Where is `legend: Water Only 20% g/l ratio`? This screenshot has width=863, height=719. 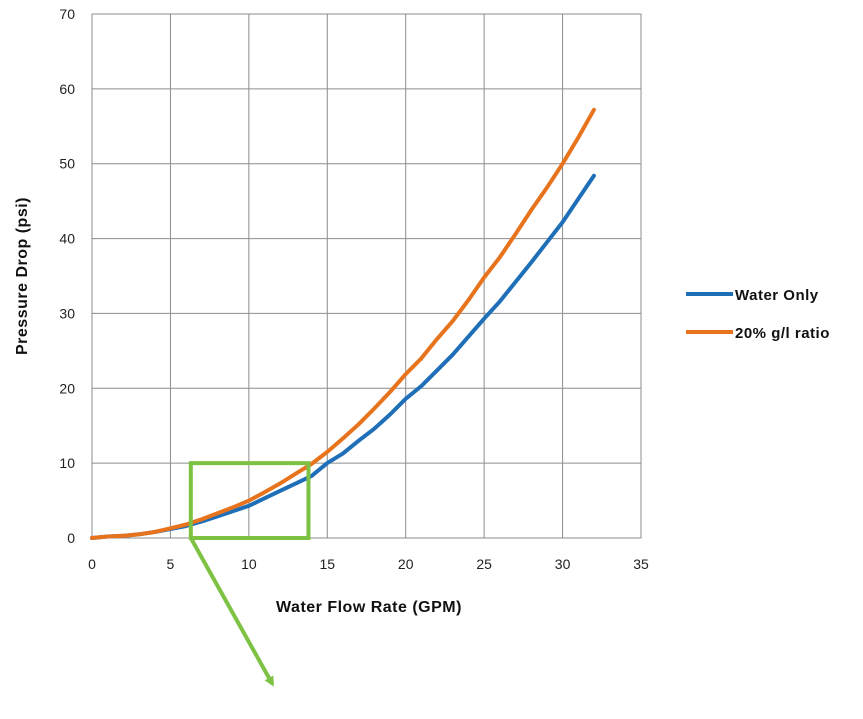
legend: Water Only 20% g/l ratio is located at coordinates (758, 314).